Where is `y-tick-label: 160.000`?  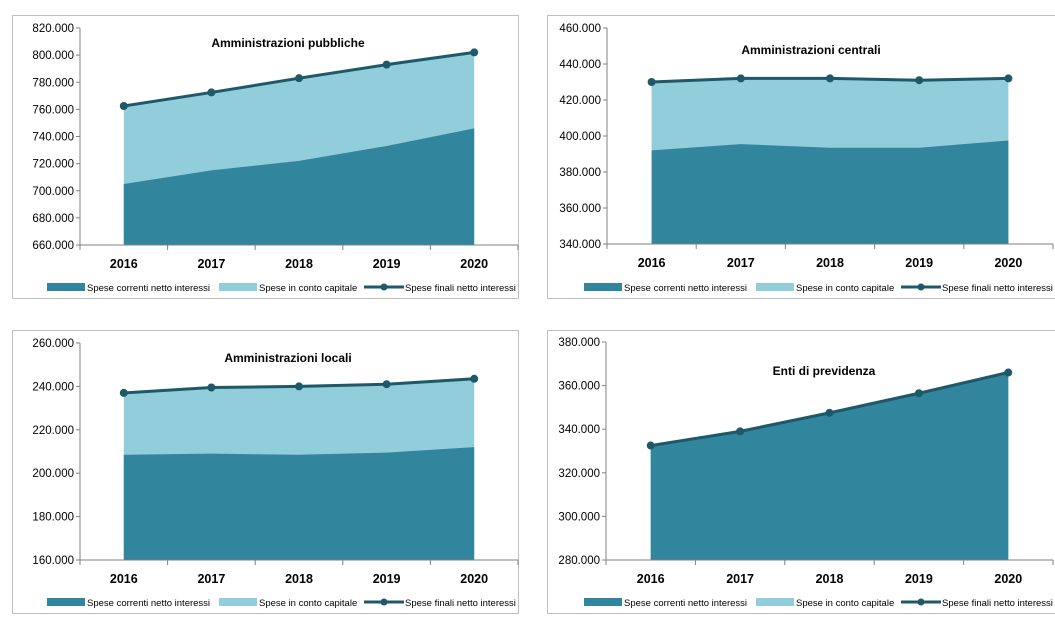
y-tick-label: 160.000 is located at coordinates (53, 561).